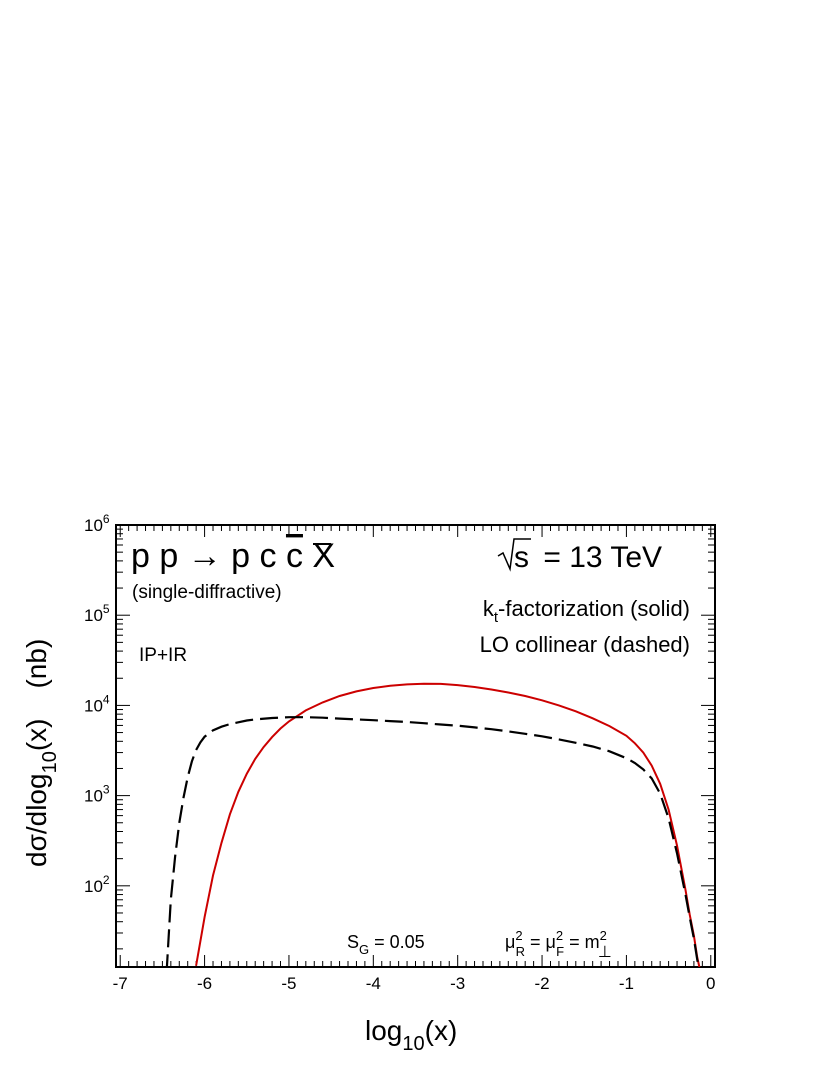 The height and width of the screenshot is (1075, 830). What do you see at coordinates (163, 655) in the screenshot?
I see `component-label: IP+IR` at bounding box center [163, 655].